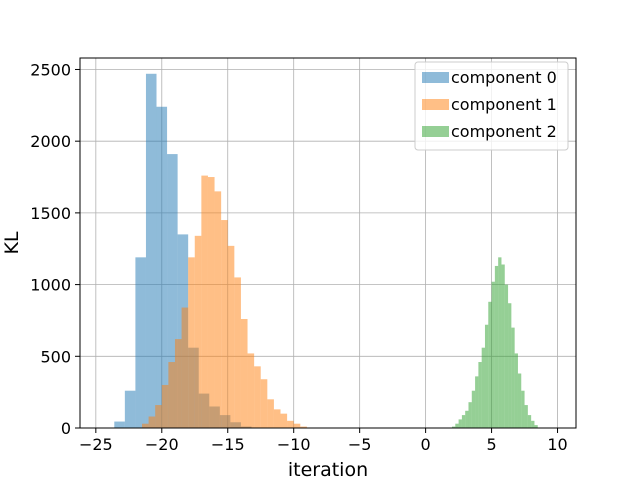 The width and height of the screenshot is (640, 484). Describe the element at coordinates (50, 213) in the screenshot. I see `y-tick-label-3: 1500` at that location.